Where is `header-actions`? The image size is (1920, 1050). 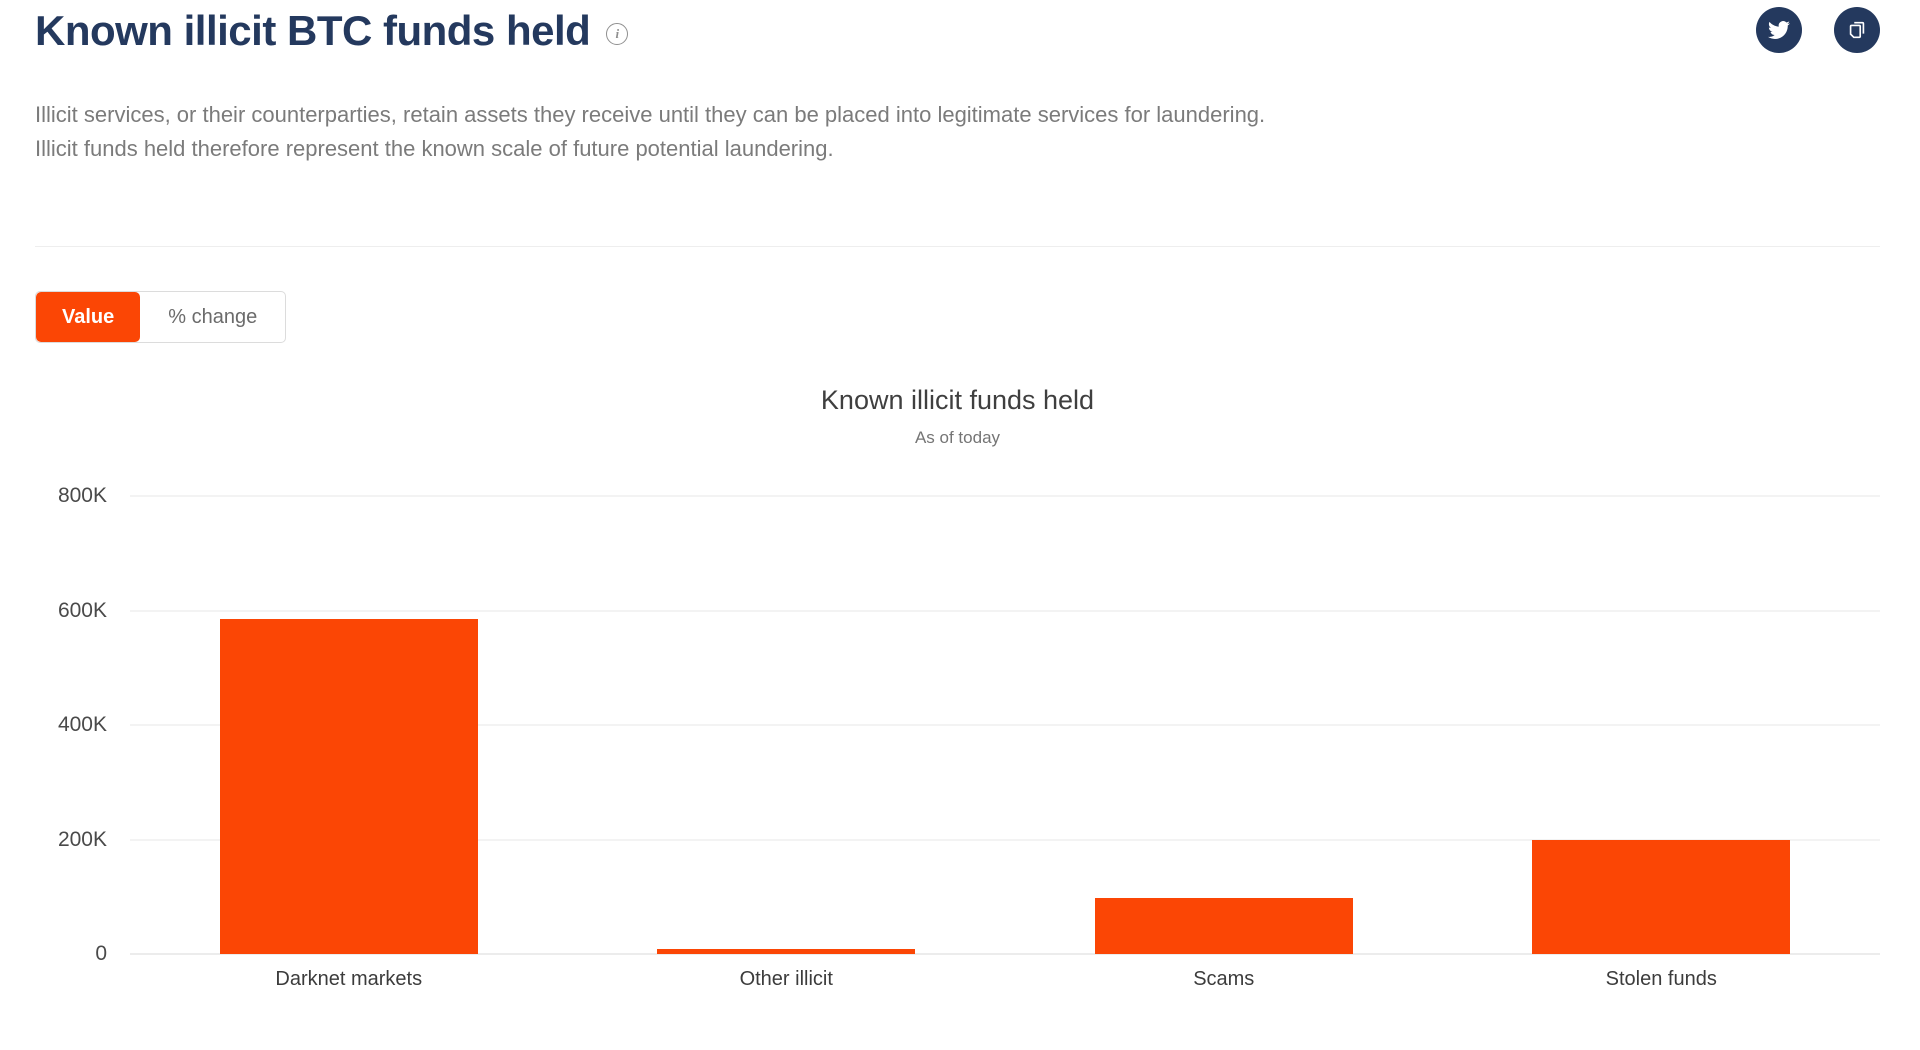
header-actions is located at coordinates (1818, 30).